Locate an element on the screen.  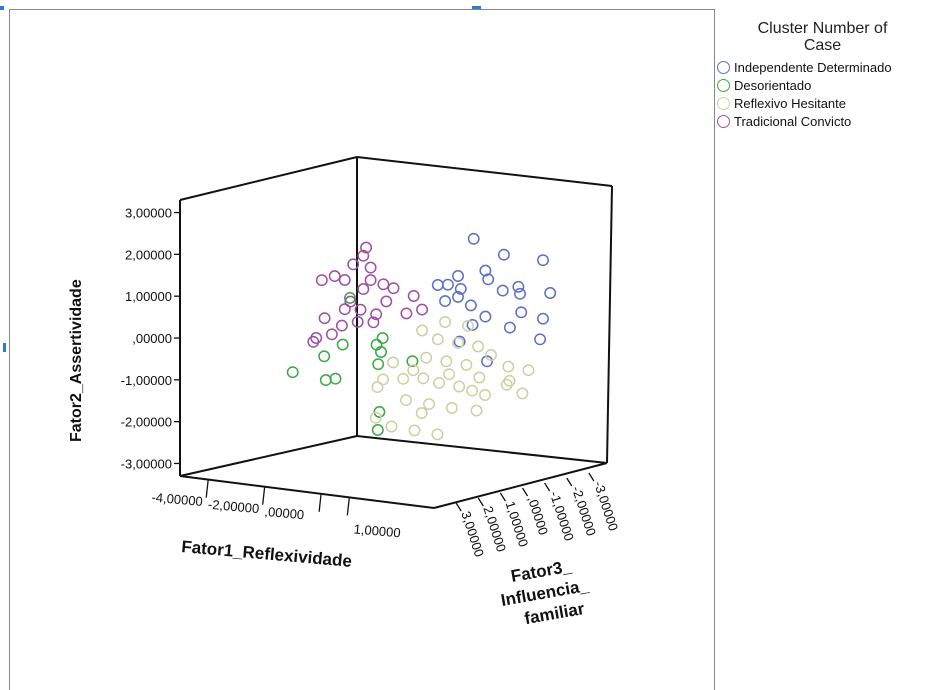
x-tick-label: ,00000 is located at coordinates (284, 513).